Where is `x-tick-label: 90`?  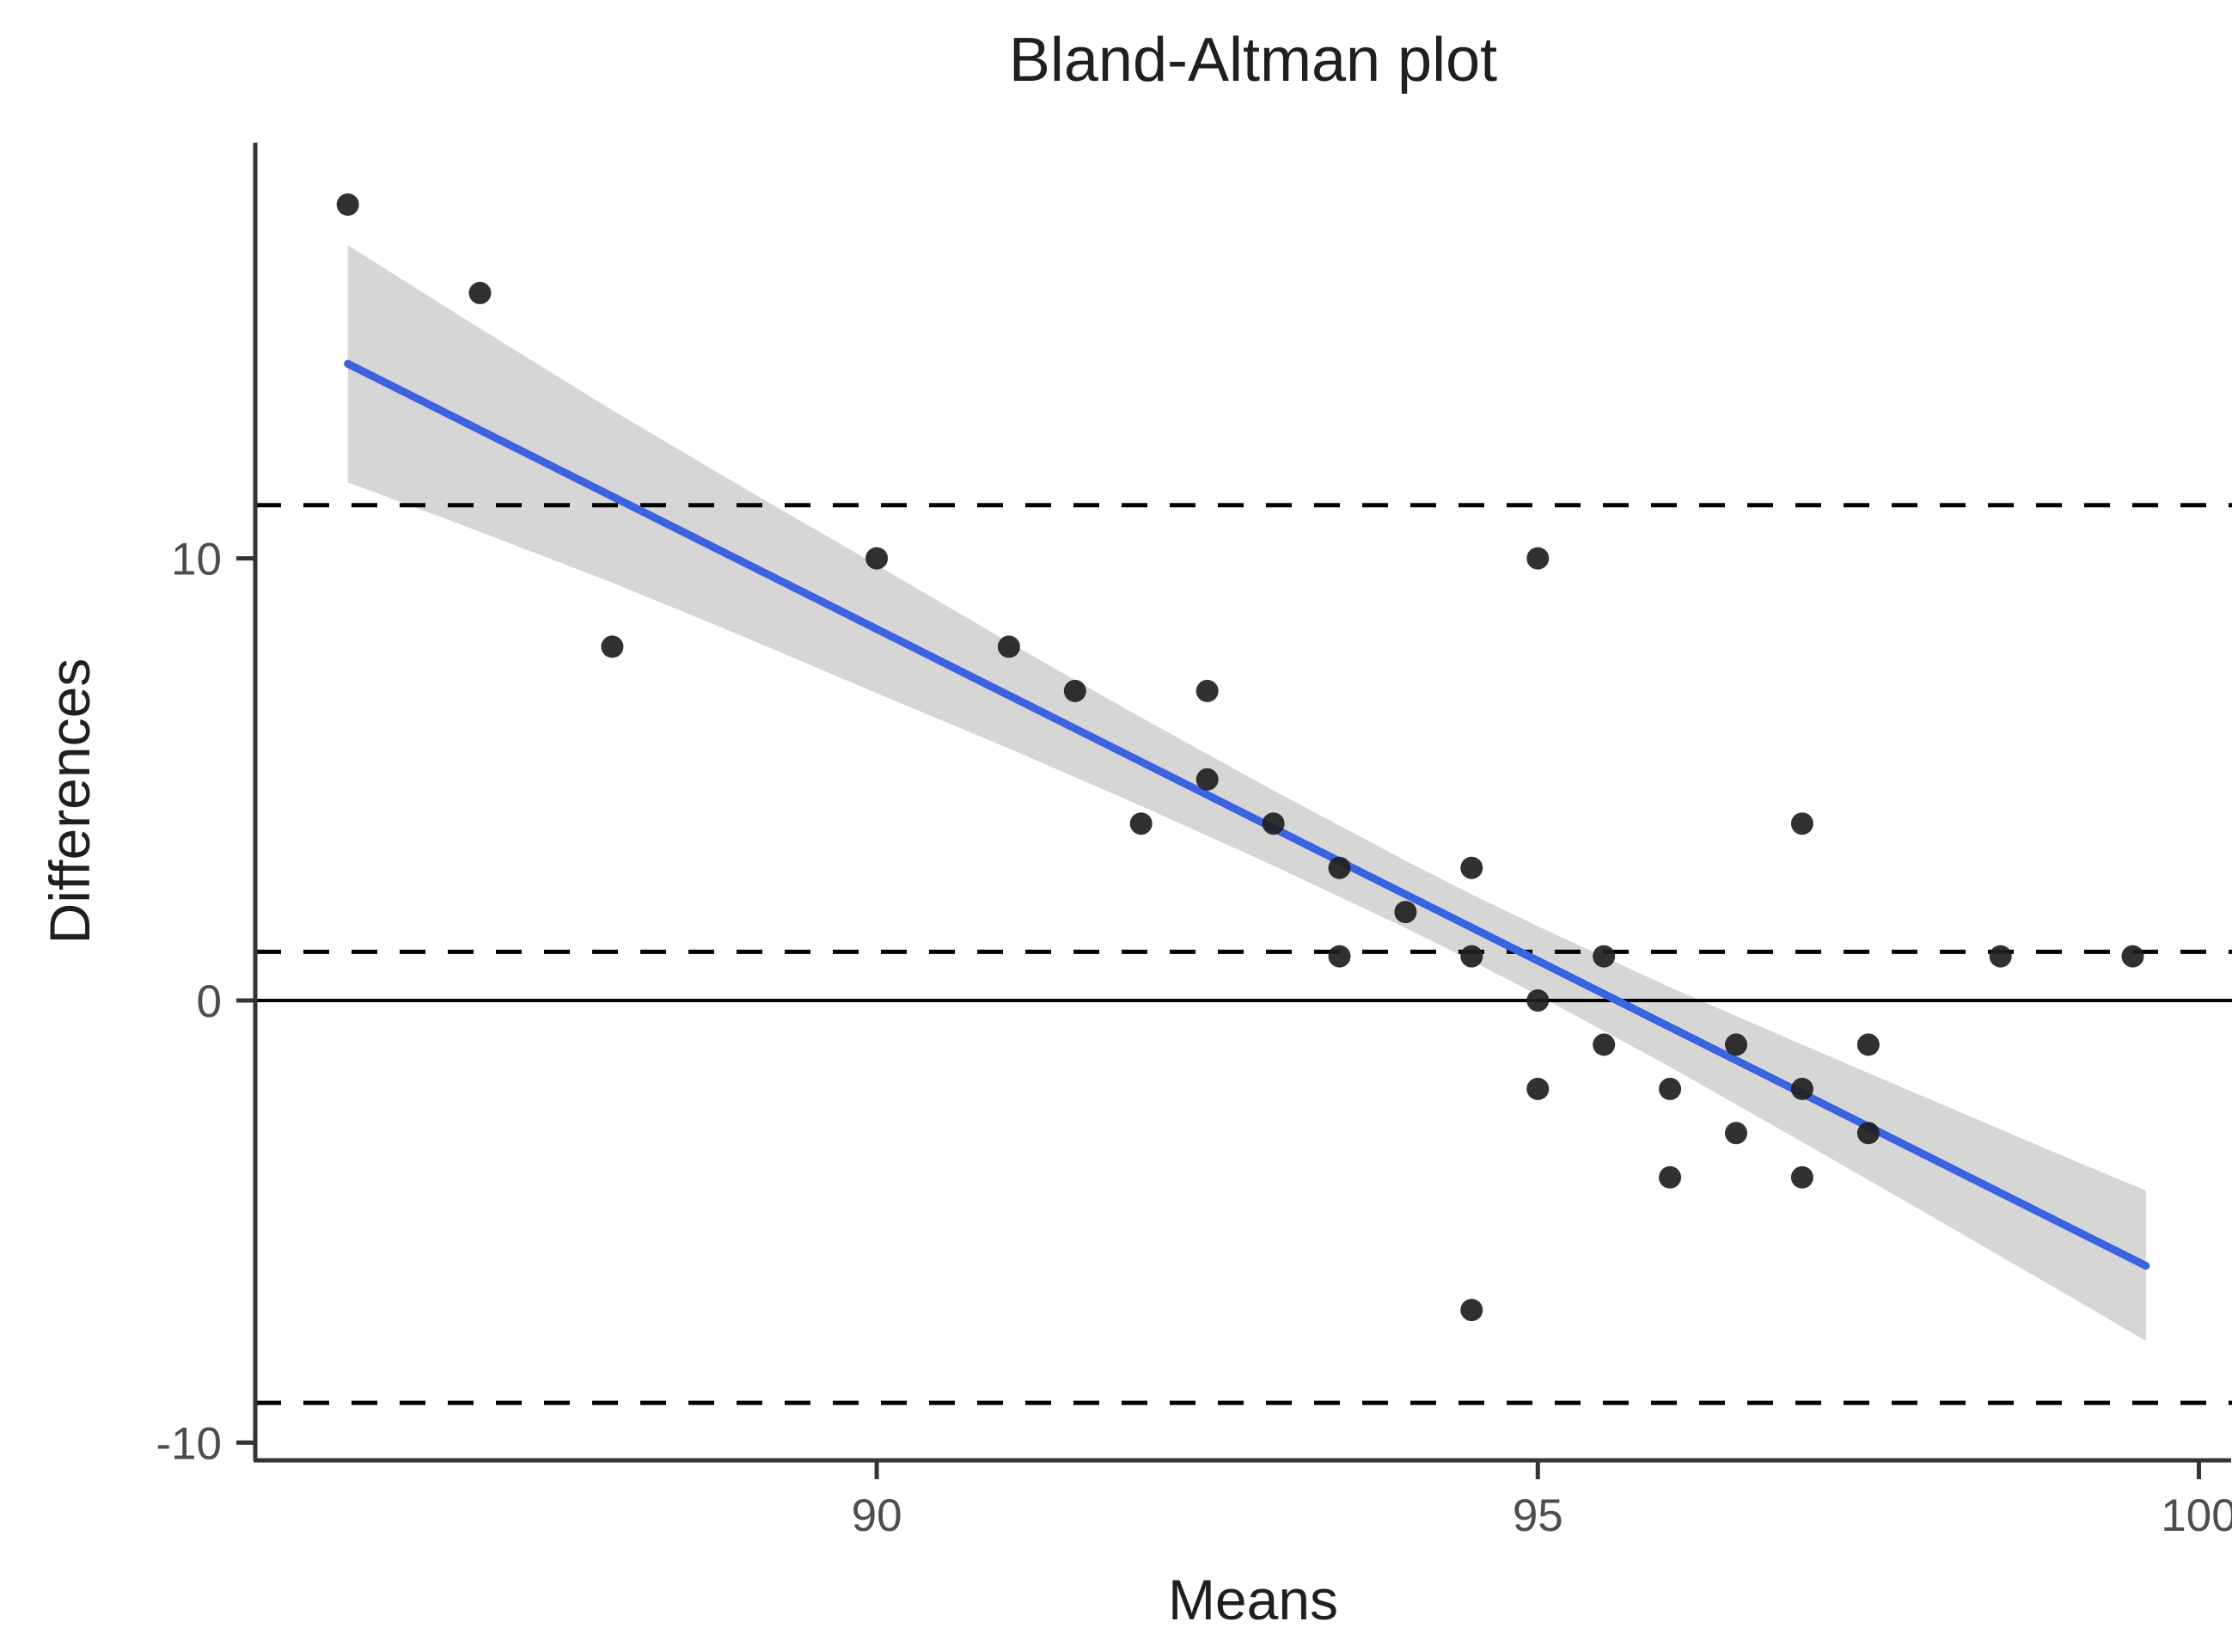 x-tick-label: 90 is located at coordinates (877, 1515).